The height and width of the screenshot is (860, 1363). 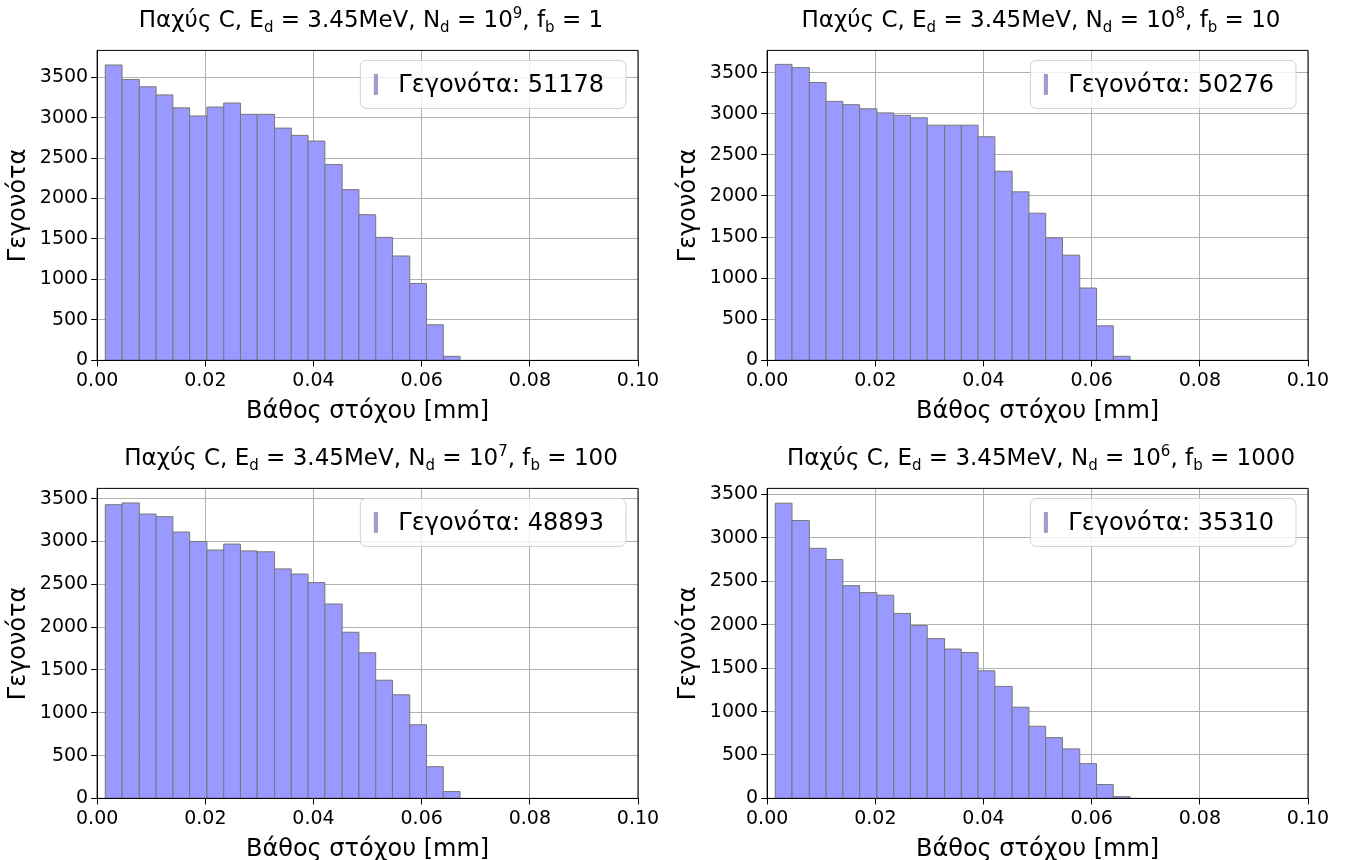 I want to click on chart-title: Παχύς C, E$_{d}$ = 3.45MeV, N$_{d}$ = 10$^{6}$, f$_{b}$ = 1000, so click(x=1041, y=458).